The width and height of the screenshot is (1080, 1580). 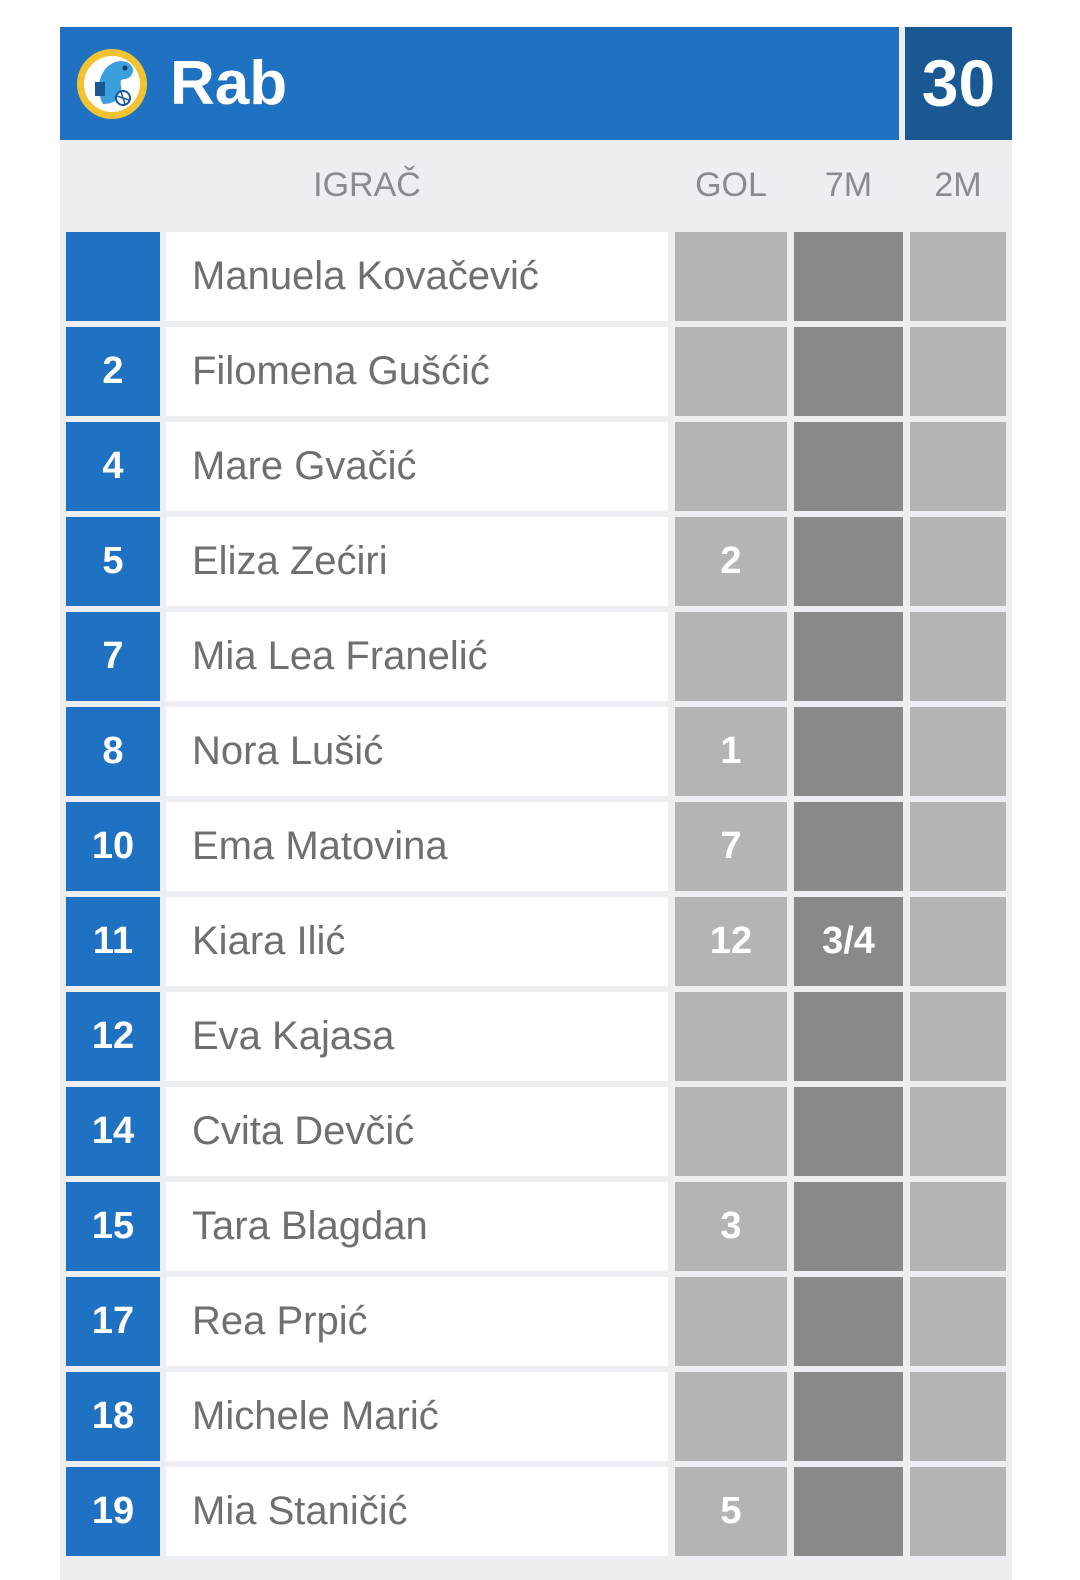 I want to click on player-name: Nora Lušić, so click(x=417, y=751).